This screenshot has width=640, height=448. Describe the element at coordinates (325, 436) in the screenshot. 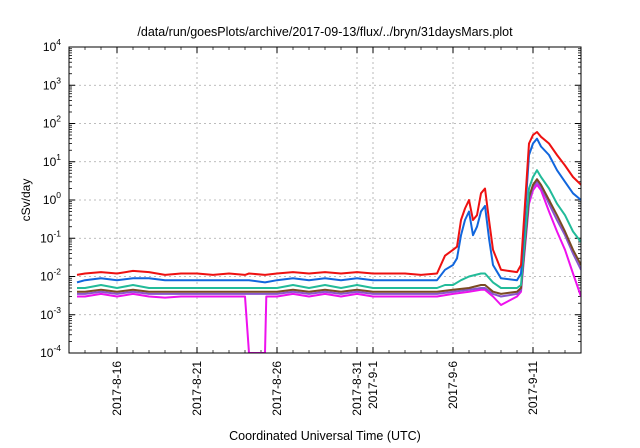

I see `x-axis-label: Coordinated Universal Time (UTC)` at that location.